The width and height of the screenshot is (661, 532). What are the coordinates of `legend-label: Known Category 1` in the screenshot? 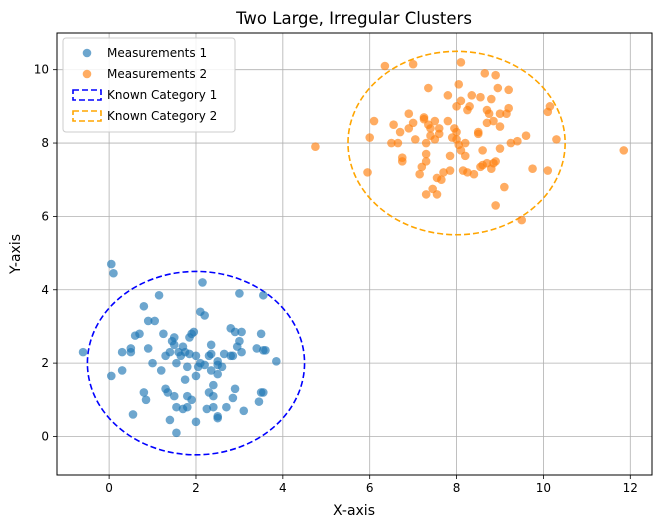 It's located at (162, 95).